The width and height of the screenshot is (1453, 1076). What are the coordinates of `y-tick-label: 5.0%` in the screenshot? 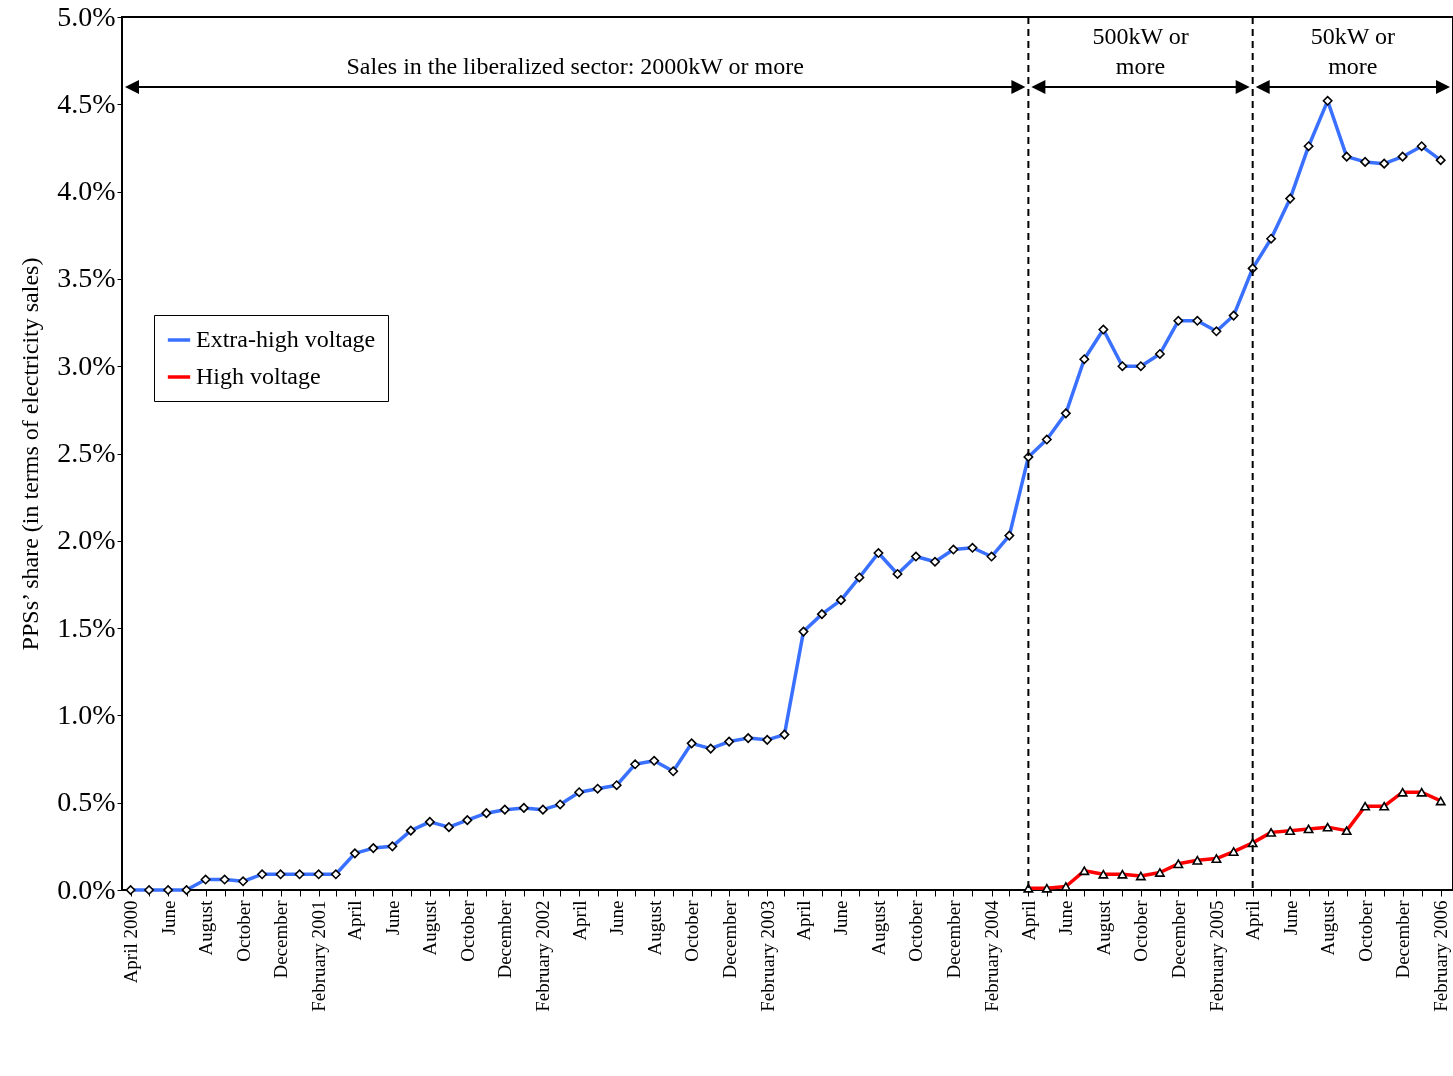 It's located at (86, 16).